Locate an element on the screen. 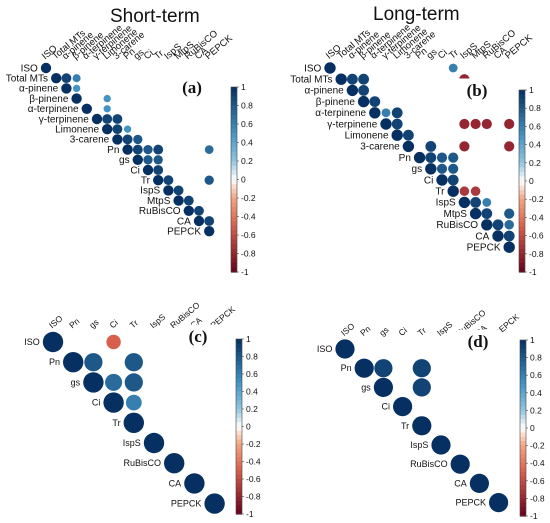 The height and width of the screenshot is (523, 550). colorbar-tick-label: -0.2 is located at coordinates (537, 446).